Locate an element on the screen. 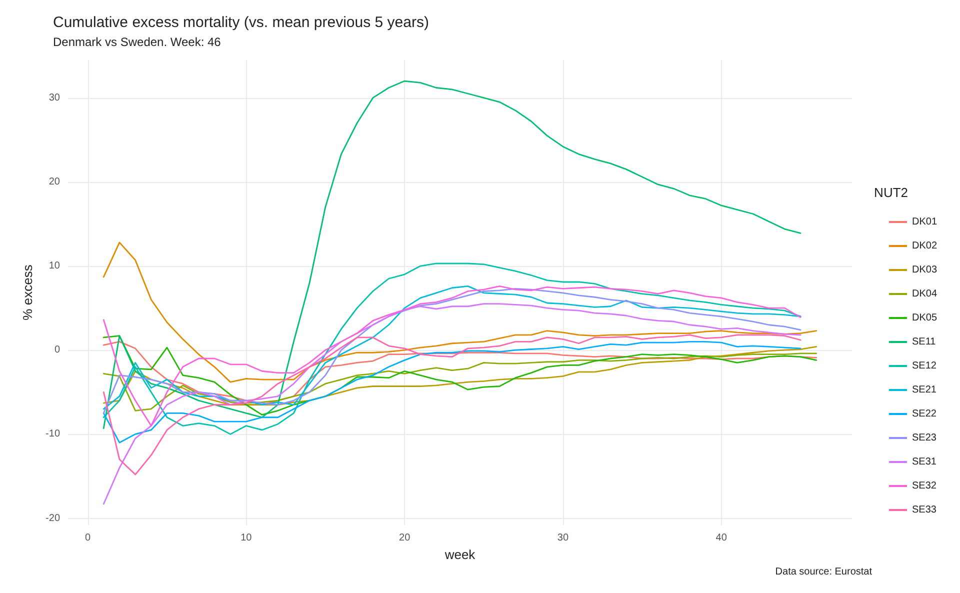  x-tick-label: 20 is located at coordinates (405, 538).